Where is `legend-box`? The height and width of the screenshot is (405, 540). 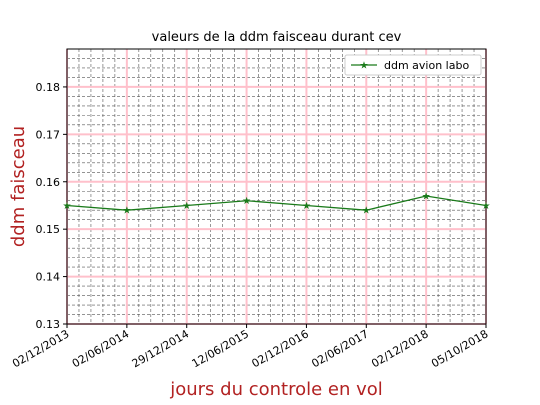 legend-box is located at coordinates (413, 65).